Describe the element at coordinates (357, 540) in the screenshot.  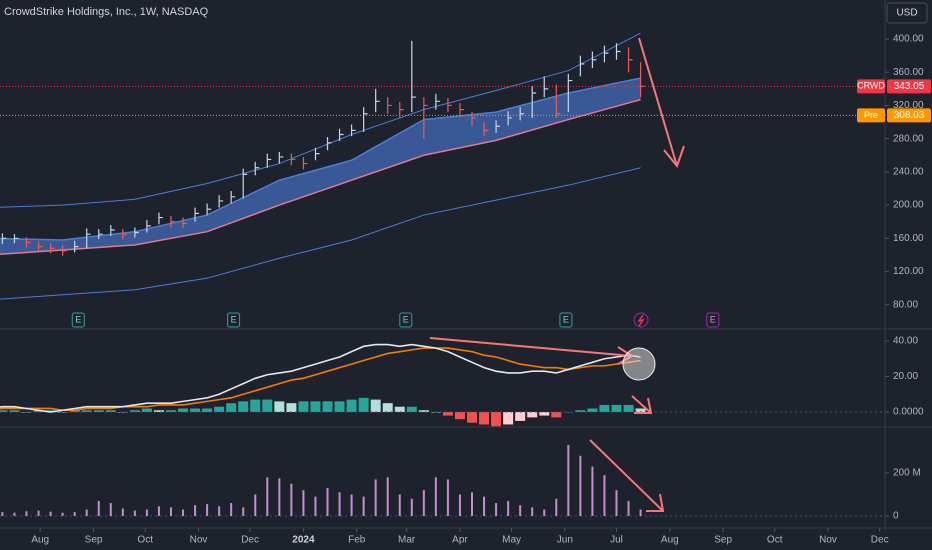
I see `x-tick-label: Feb` at that location.